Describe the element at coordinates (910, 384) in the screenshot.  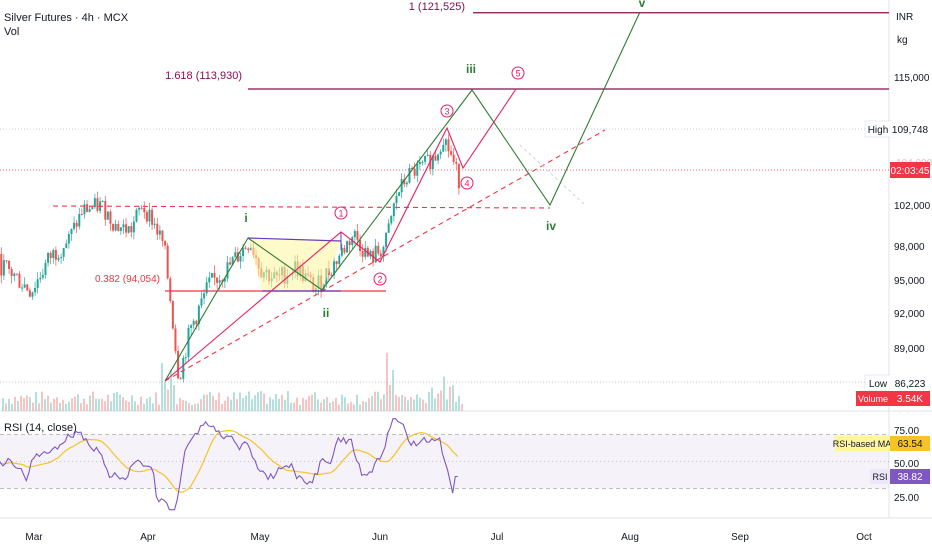
I see `low-badge-value: 86,223` at that location.